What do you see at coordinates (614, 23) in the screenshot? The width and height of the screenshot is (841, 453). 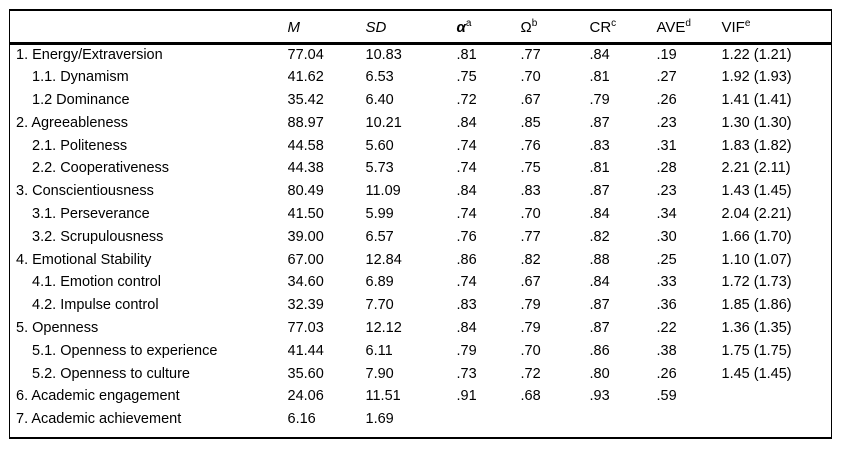 I see `column-header-superscript: c` at bounding box center [614, 23].